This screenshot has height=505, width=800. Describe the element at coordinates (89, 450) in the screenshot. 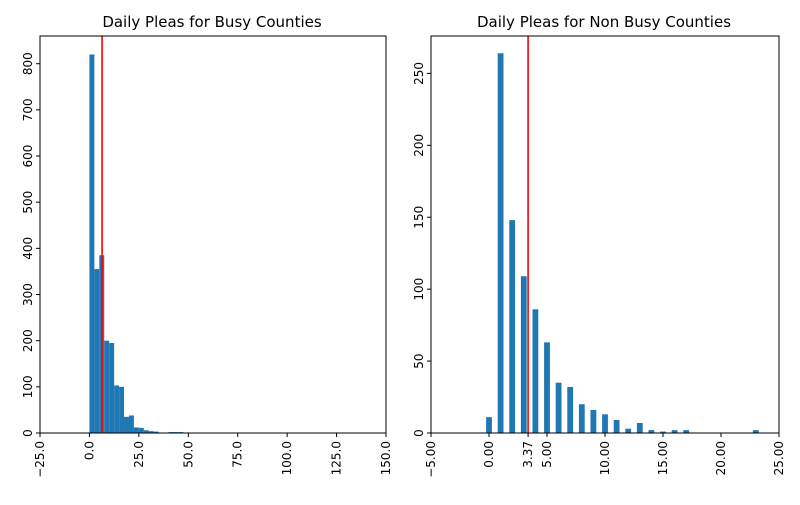

I see `busy-x-tick-label: 0.0` at that location.